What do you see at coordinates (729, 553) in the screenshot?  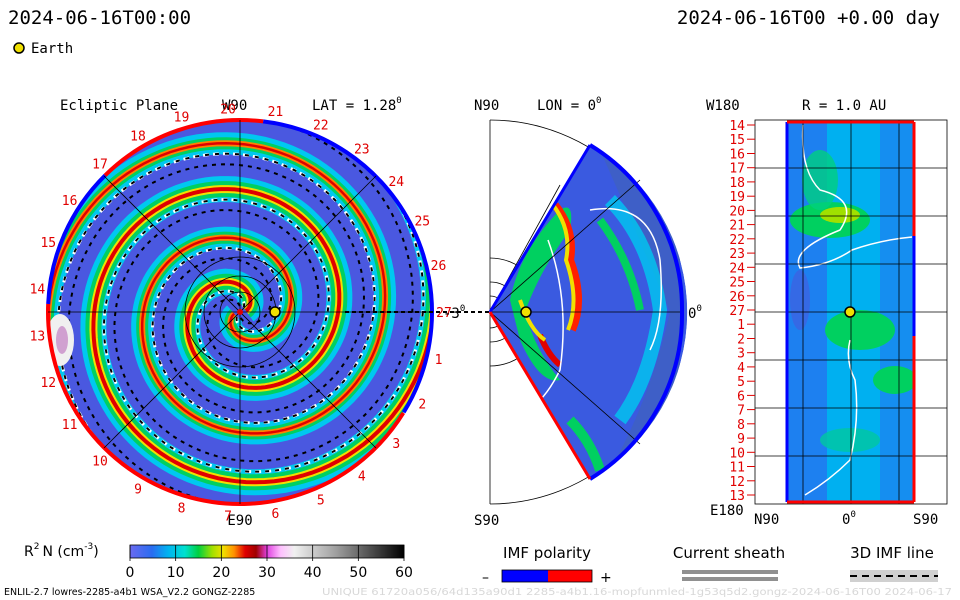 I see `legend-current-sheath: Current sheath` at bounding box center [729, 553].